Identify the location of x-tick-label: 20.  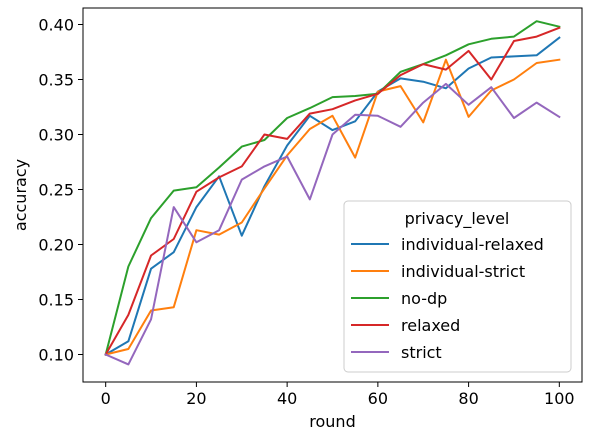
(196, 398).